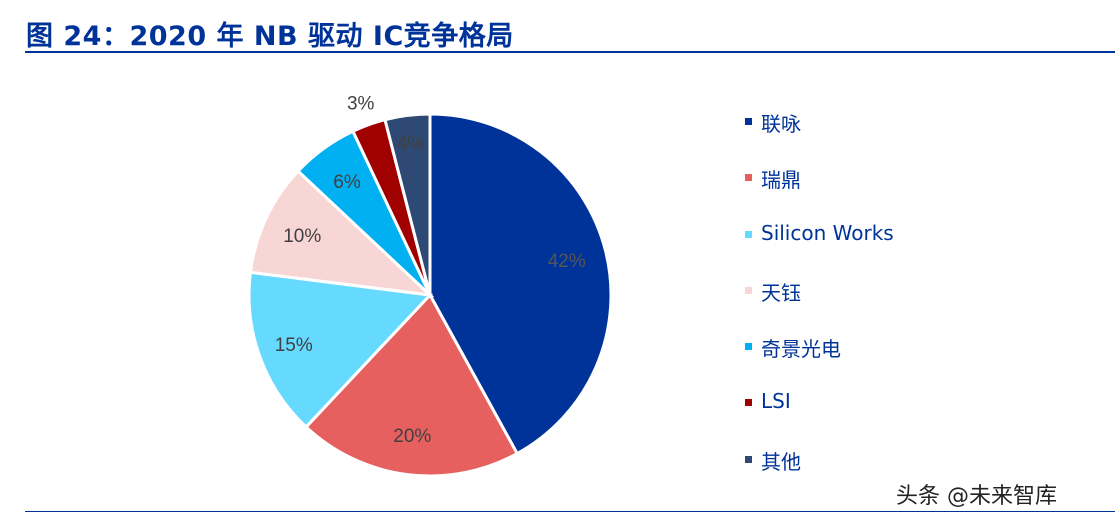 Image resolution: width=1115 pixels, height=518 pixels. Describe the element at coordinates (819, 192) in the screenshot. I see `legend-item: 瑞鼎` at that location.